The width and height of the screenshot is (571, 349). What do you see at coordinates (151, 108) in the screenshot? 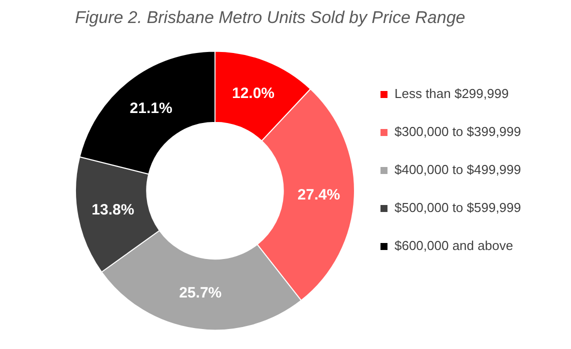
I see `data-label: 21.1%` at bounding box center [151, 108].